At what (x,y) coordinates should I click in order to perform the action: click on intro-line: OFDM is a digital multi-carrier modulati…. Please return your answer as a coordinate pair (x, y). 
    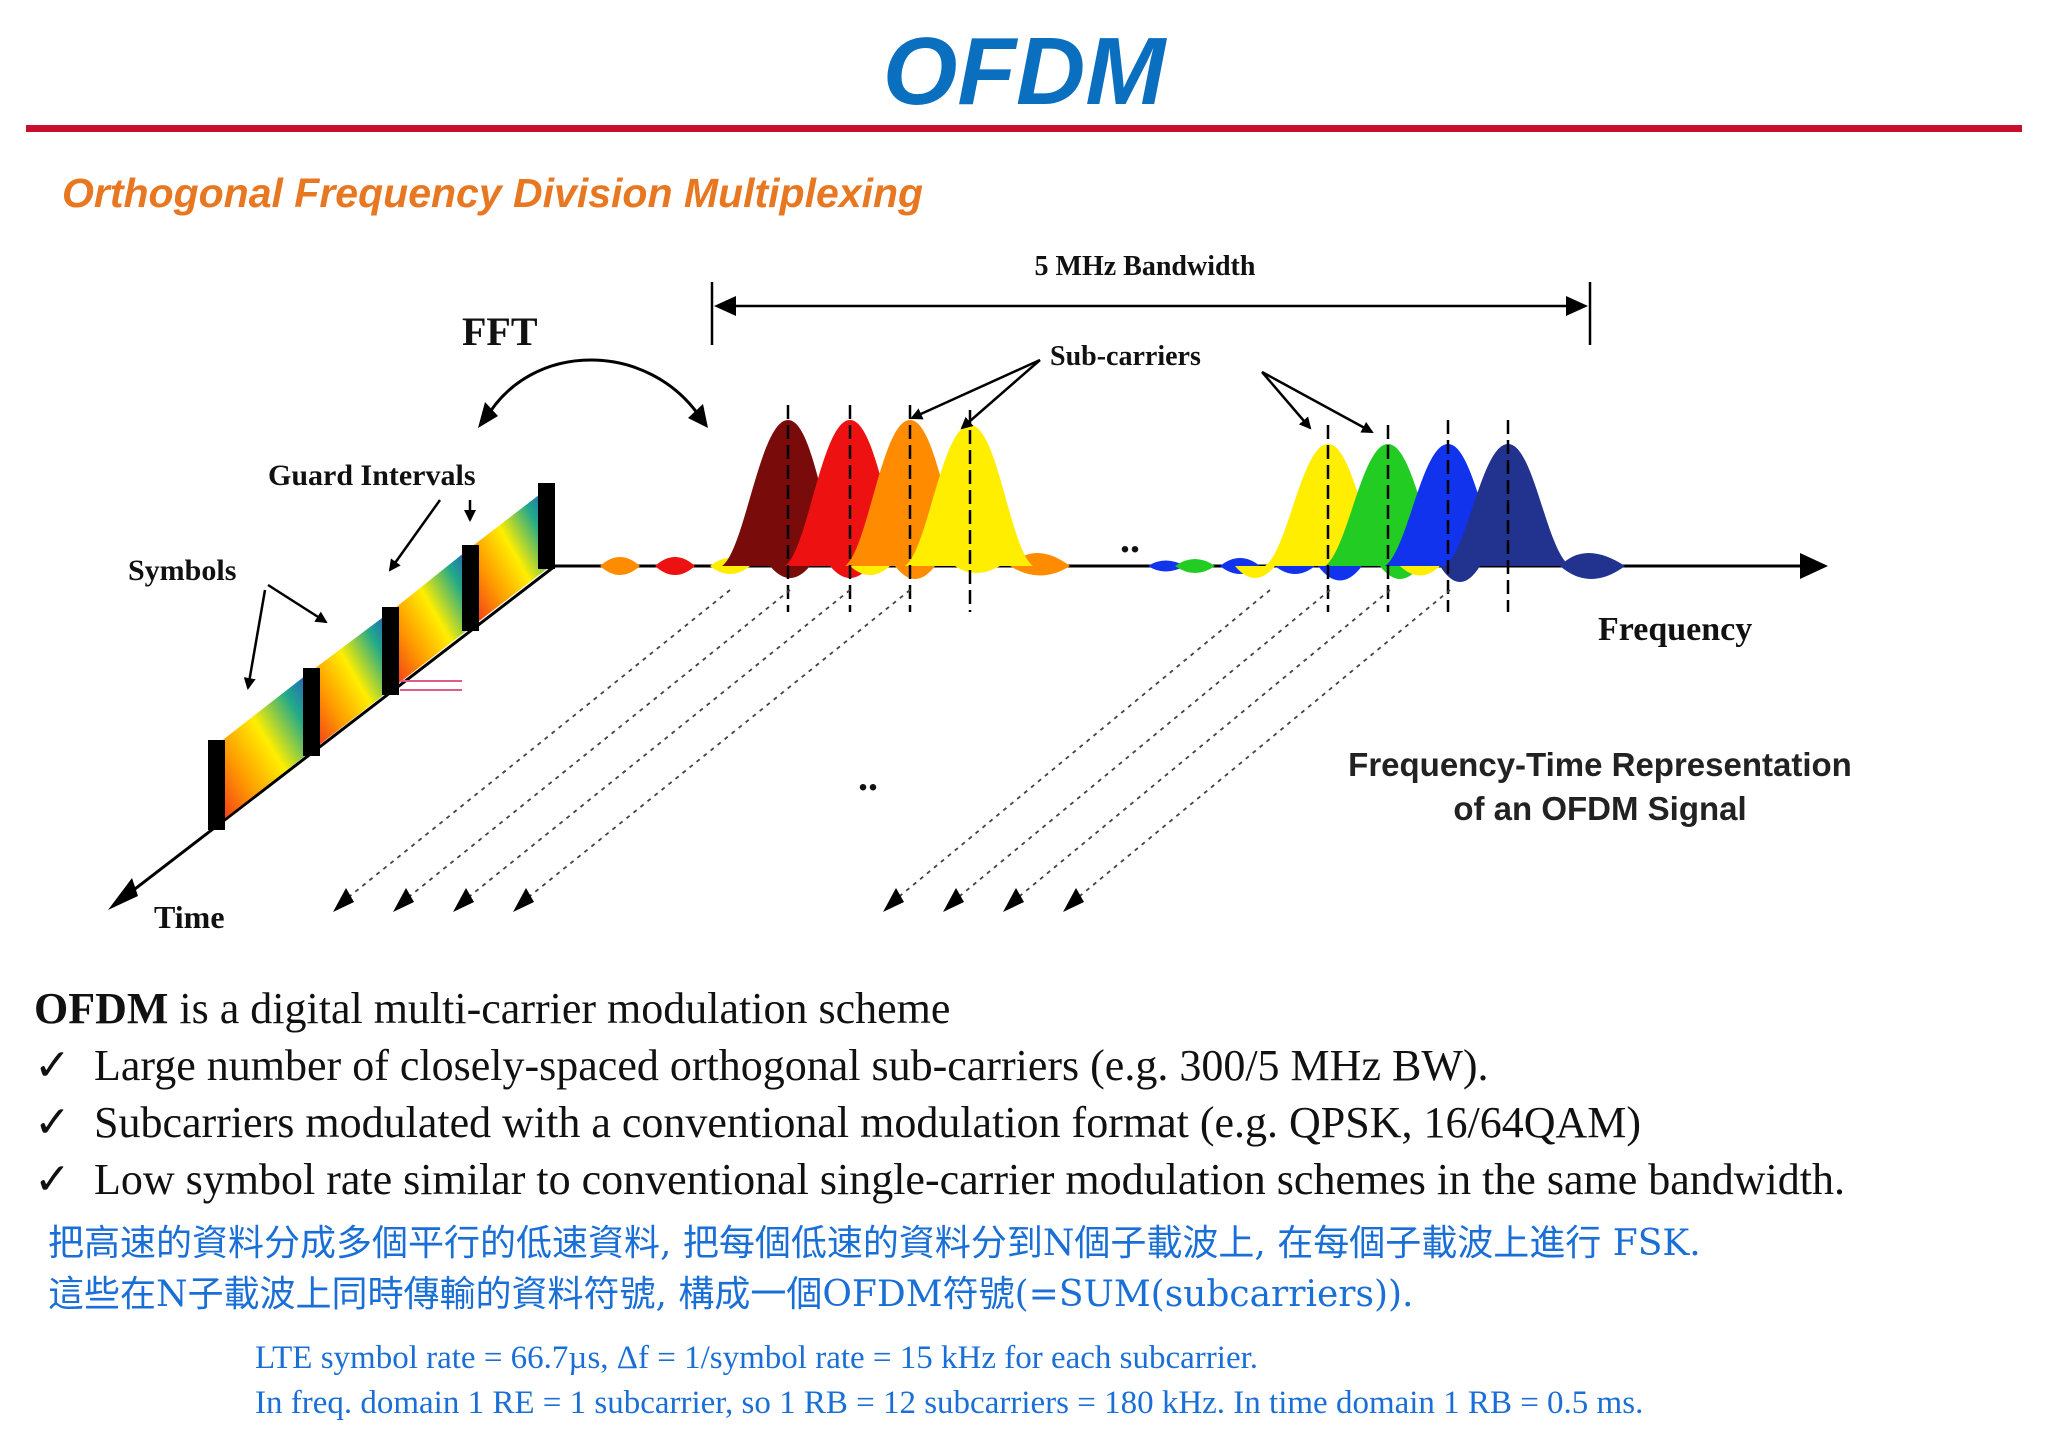
    Looking at the image, I should click on (1029, 1008).